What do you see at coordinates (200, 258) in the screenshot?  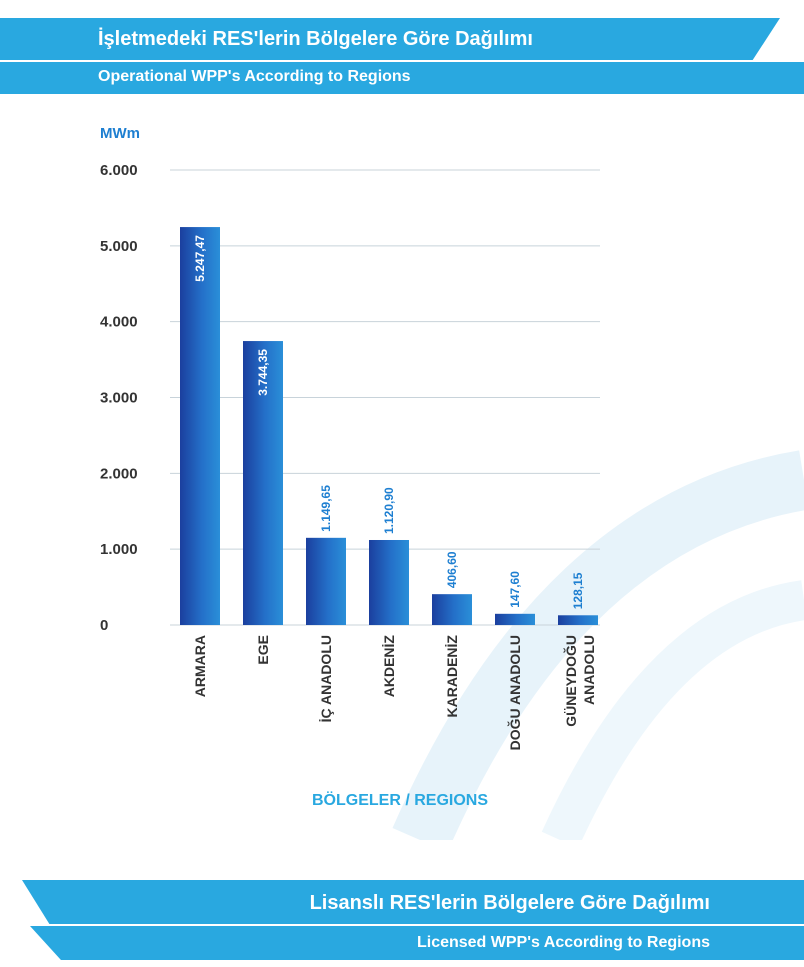 I see `data-label-1: 5.247,47` at bounding box center [200, 258].